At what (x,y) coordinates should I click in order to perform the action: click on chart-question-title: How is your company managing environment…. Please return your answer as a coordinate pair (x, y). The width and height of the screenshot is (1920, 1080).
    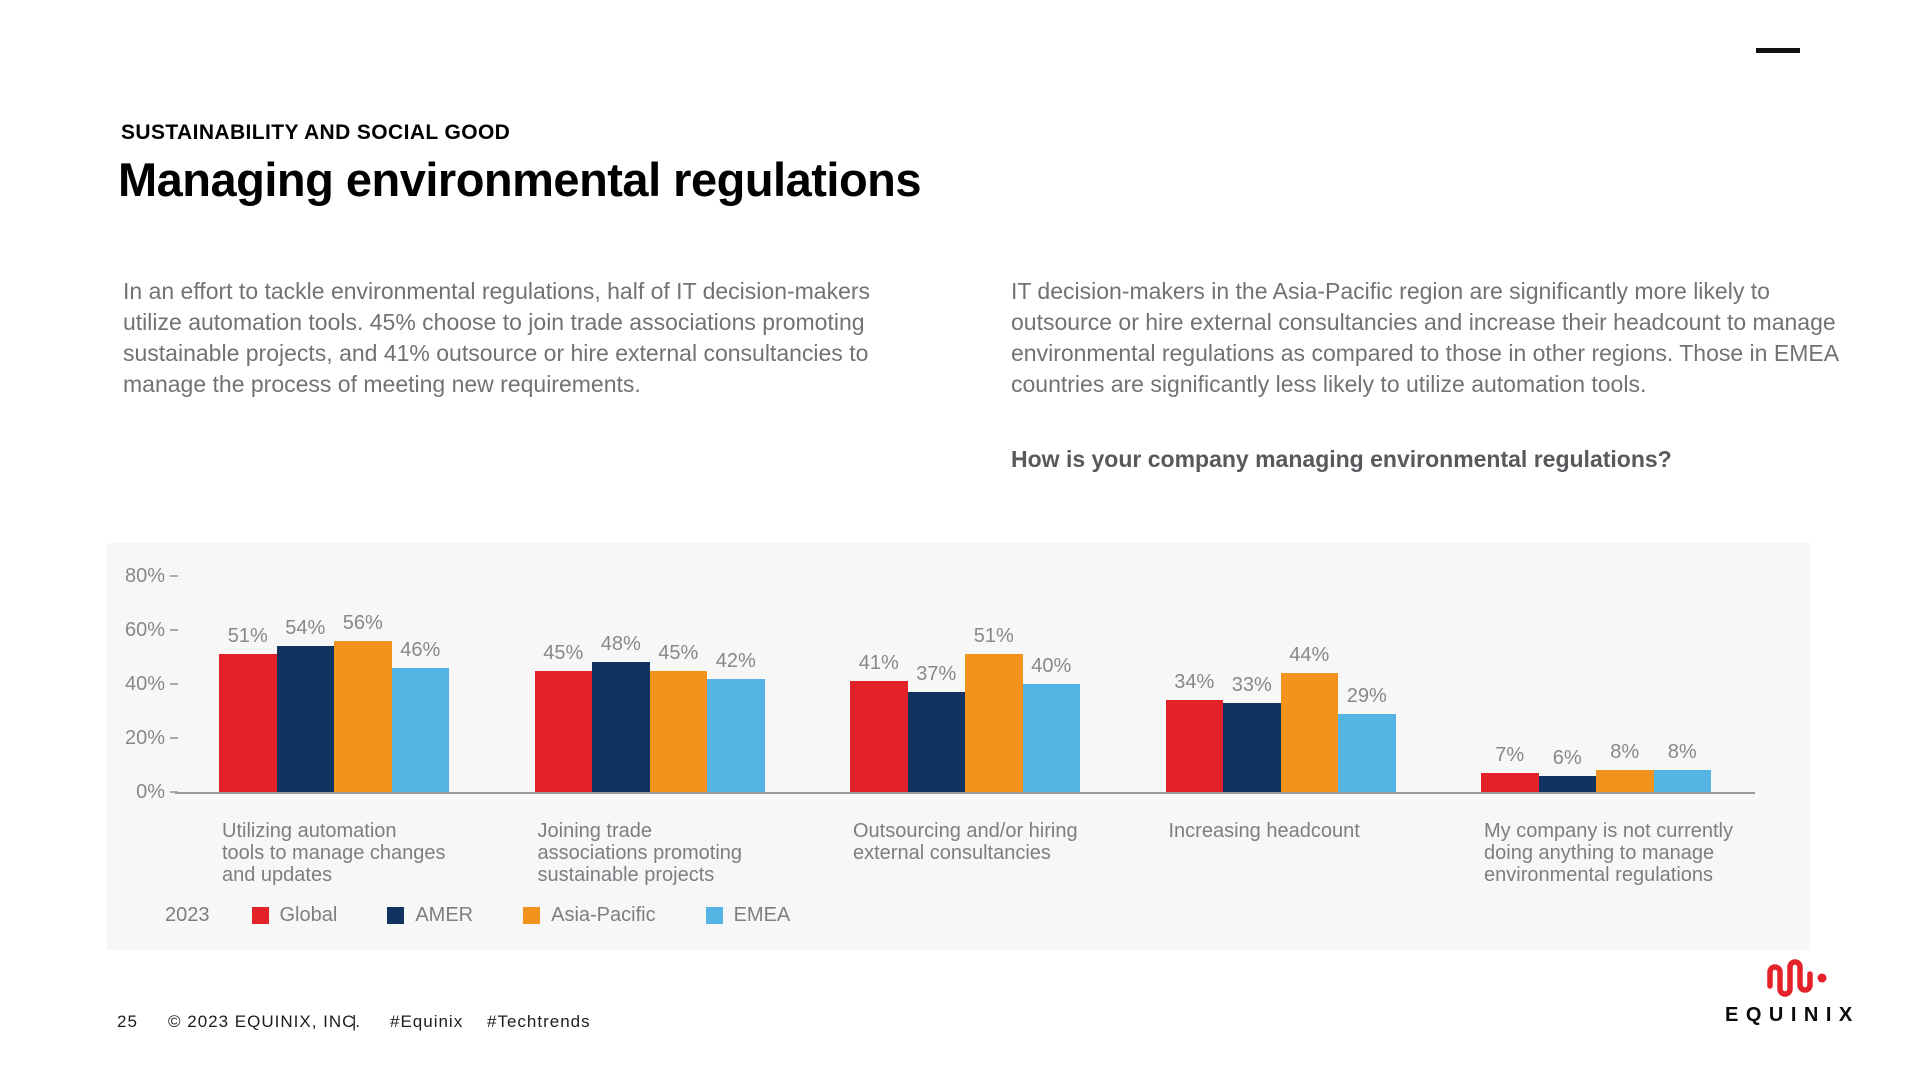
    Looking at the image, I should click on (1341, 459).